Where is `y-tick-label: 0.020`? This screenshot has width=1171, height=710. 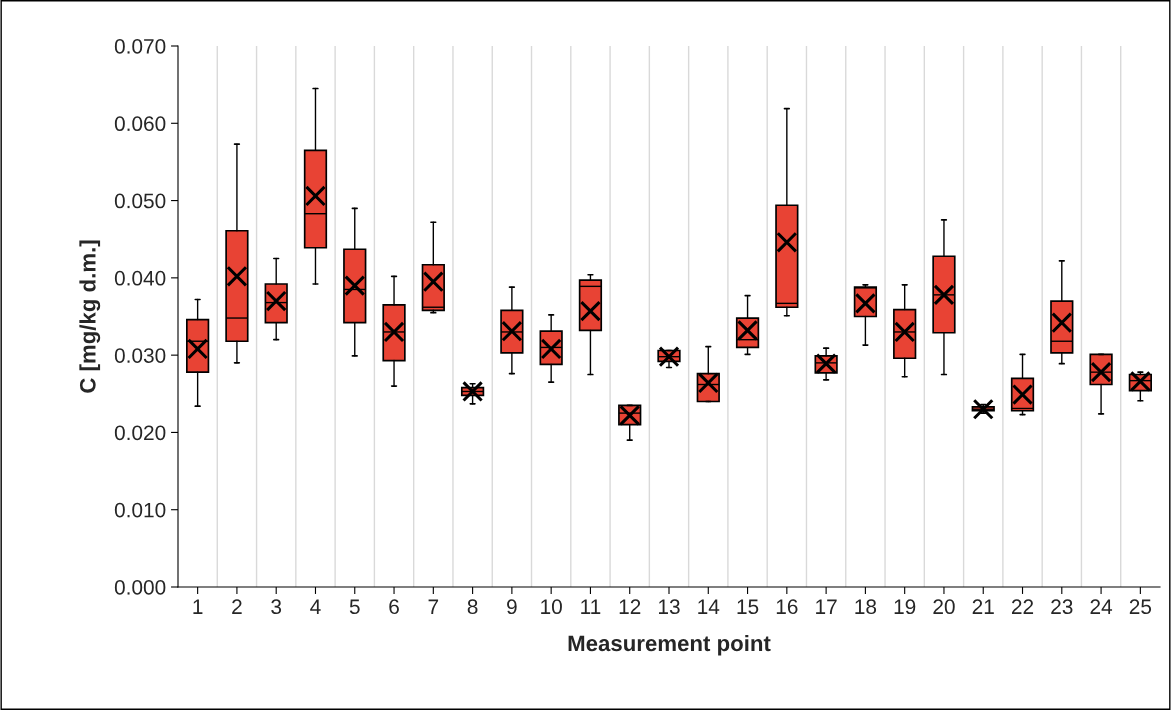 y-tick-label: 0.020 is located at coordinates (140, 433).